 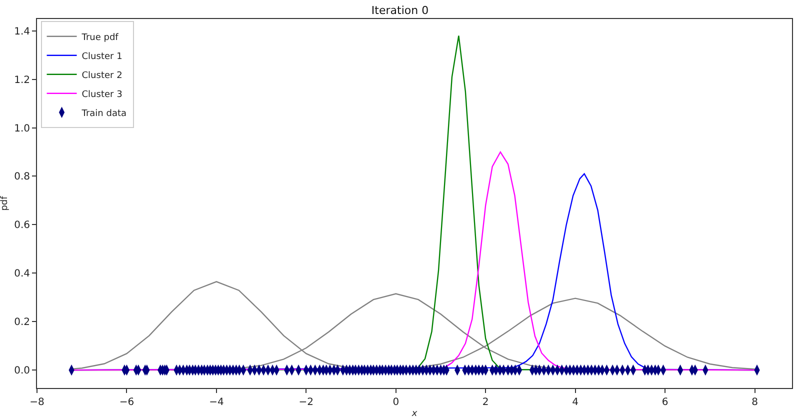 What do you see at coordinates (22, 322) in the screenshot?
I see `y-tick-label: 0.2` at bounding box center [22, 322].